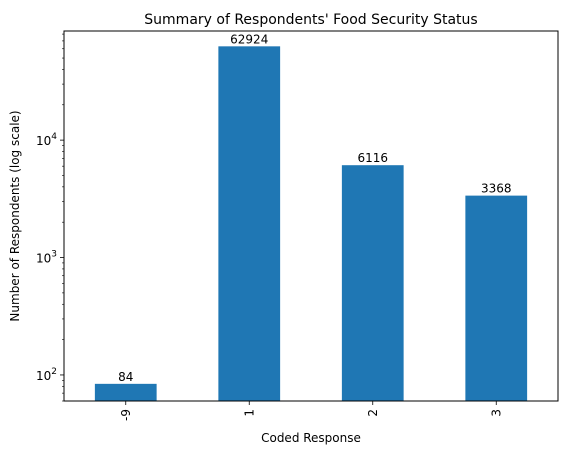  I want to click on x-axis-label: Coded Response, so click(311, 438).